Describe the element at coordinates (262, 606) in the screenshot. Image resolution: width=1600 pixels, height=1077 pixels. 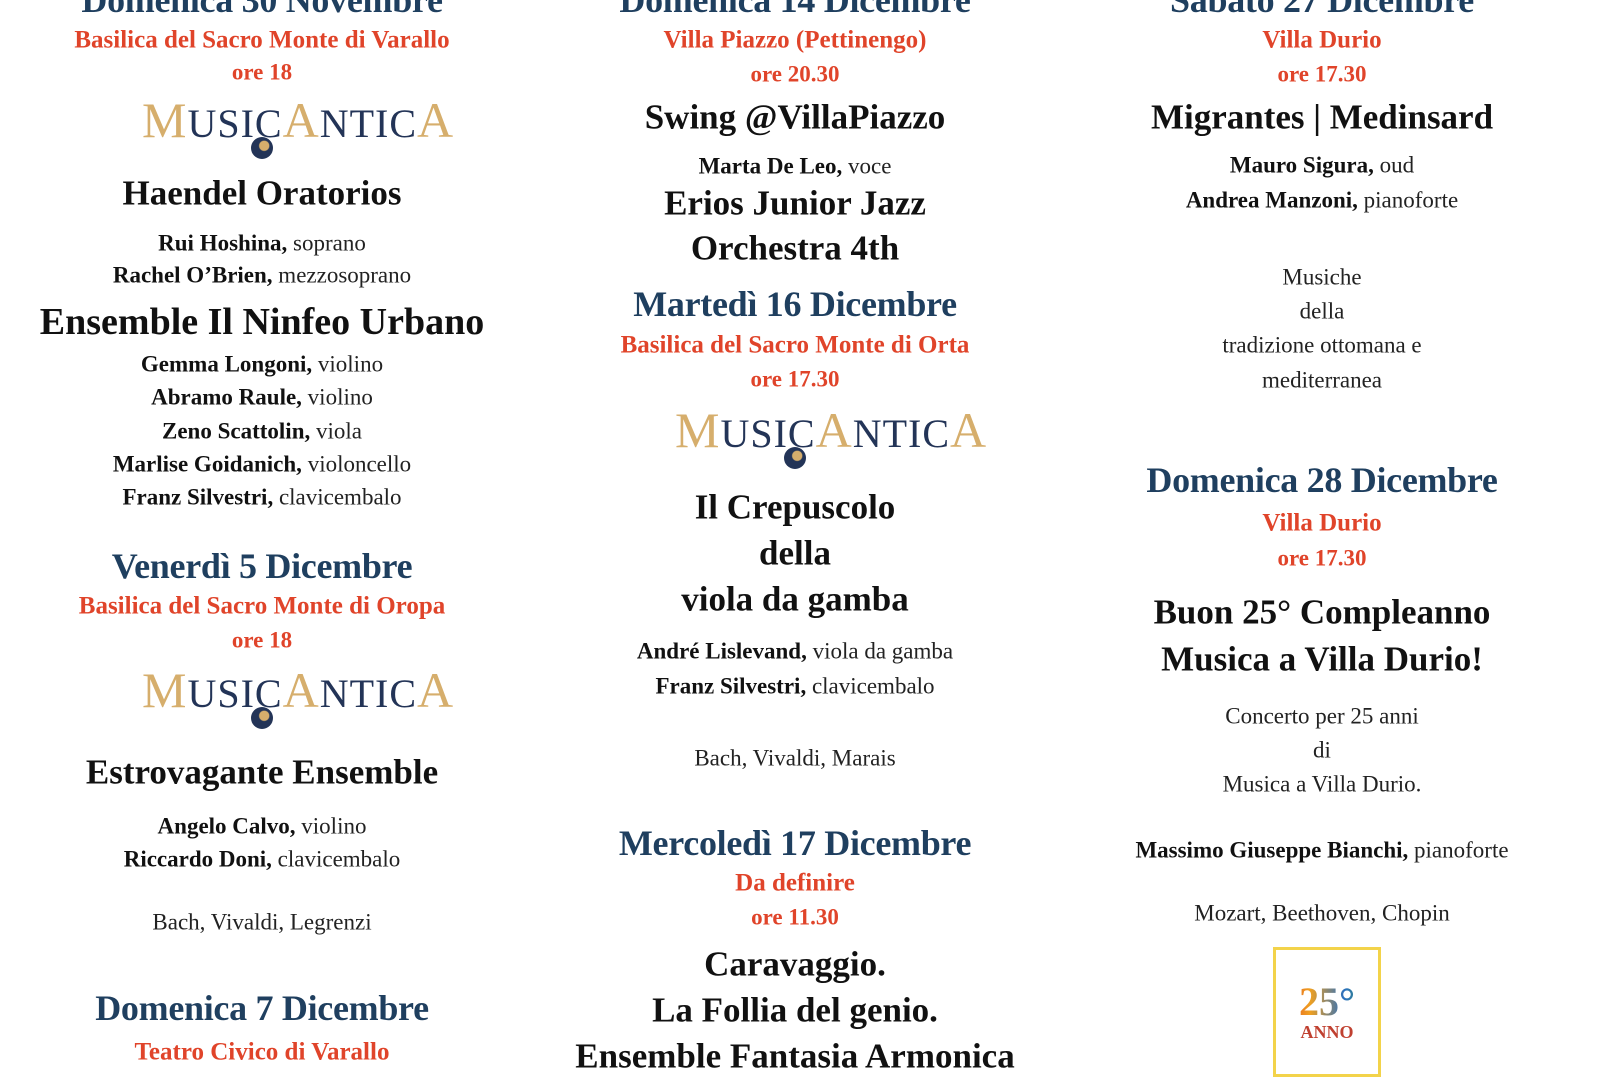
I see `event-venue: Basilica del Sacro Monte di Oropa` at that location.